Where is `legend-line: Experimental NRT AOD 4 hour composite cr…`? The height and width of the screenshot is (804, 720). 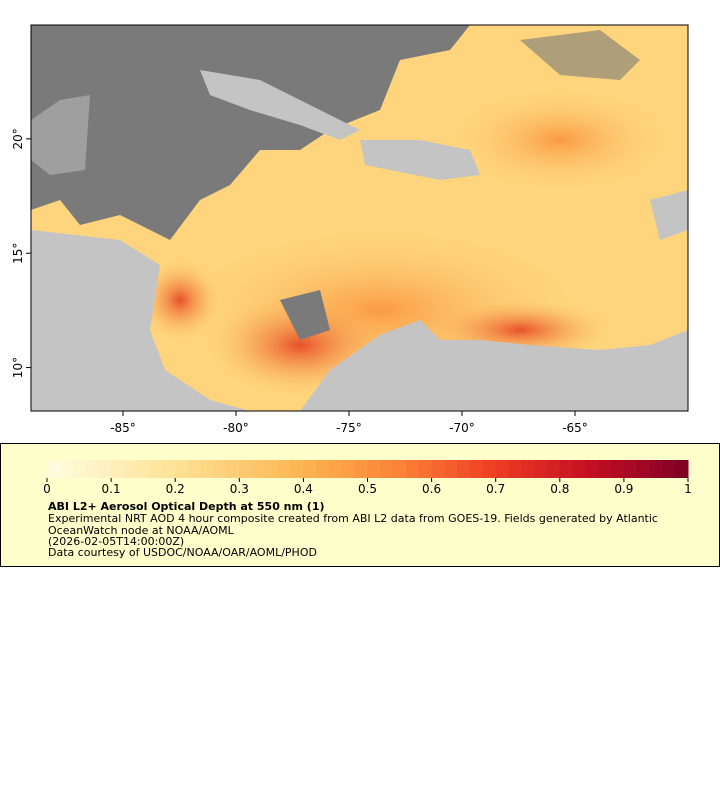
legend-line: Experimental NRT AOD 4 hour composite cr… is located at coordinates (353, 518).